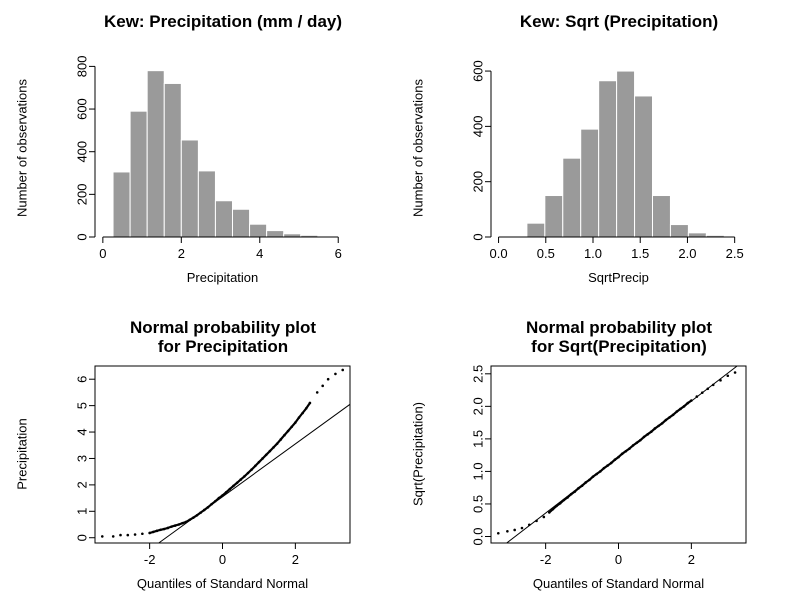 The width and height of the screenshot is (792, 612). I want to click on qq-sqrt-precipitation-plot: -2 0 2 0.0 0.5 1.0 1.5 2.0 2.5, so click(609, 466).